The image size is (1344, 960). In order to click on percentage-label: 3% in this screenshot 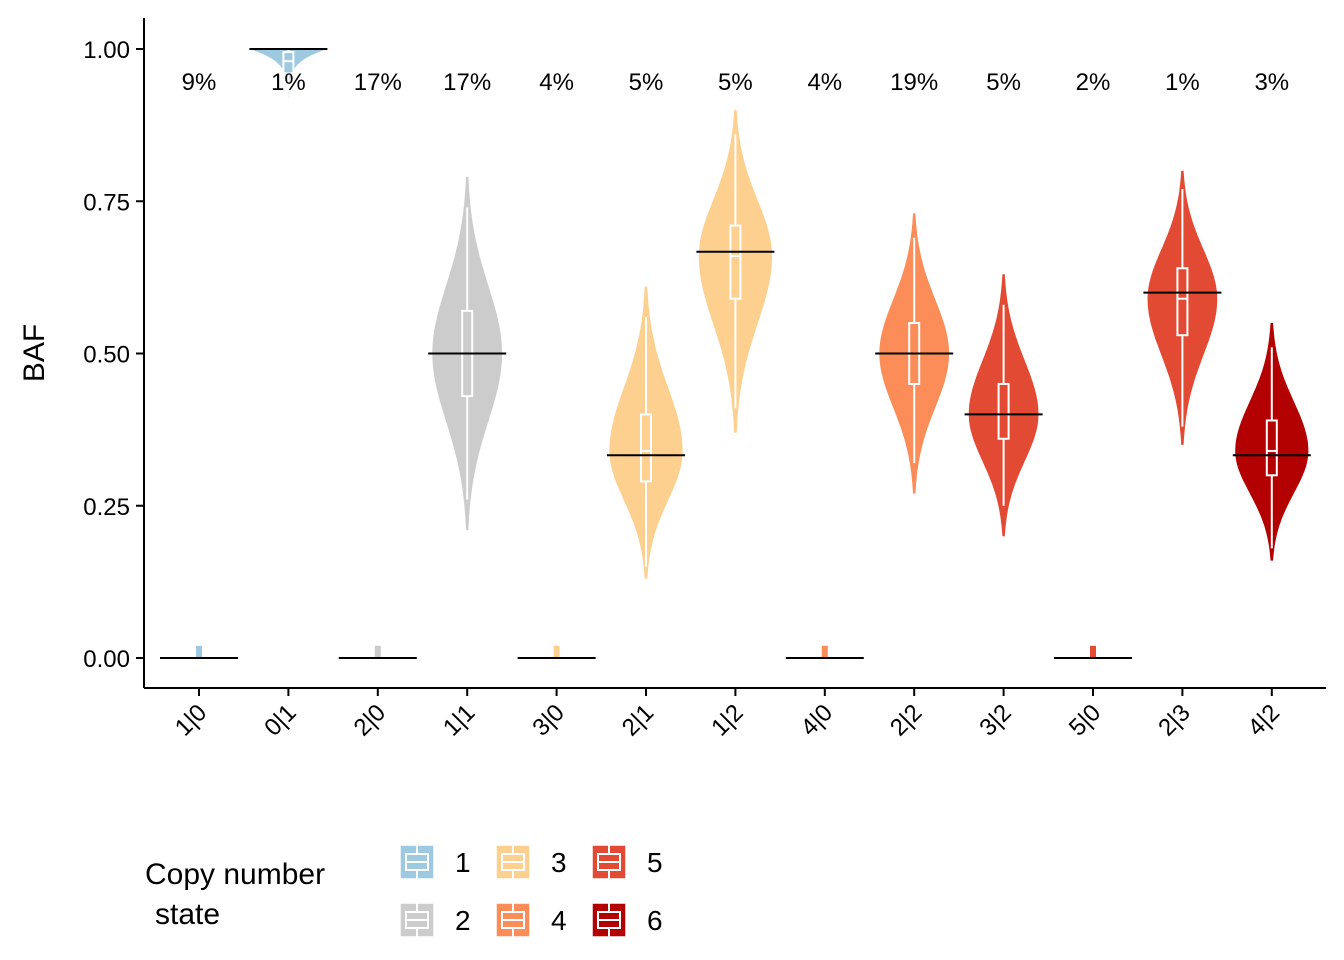, I will do `click(1271, 82)`.